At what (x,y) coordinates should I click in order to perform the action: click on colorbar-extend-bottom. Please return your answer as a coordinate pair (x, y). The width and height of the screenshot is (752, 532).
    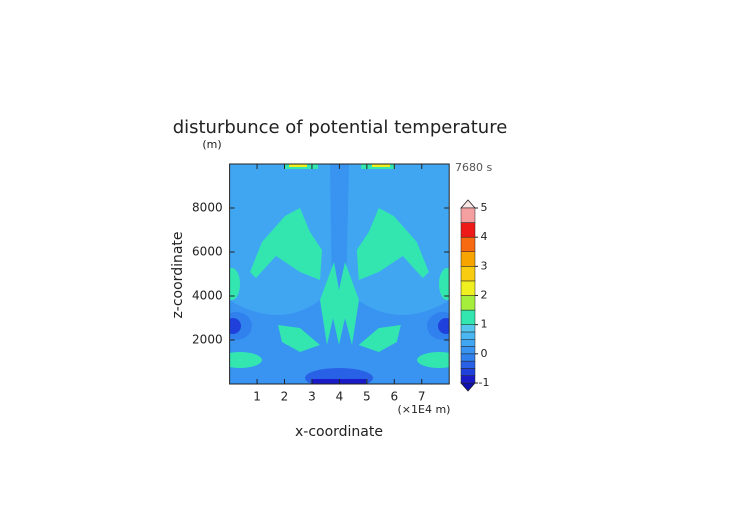
    Looking at the image, I should click on (468, 387).